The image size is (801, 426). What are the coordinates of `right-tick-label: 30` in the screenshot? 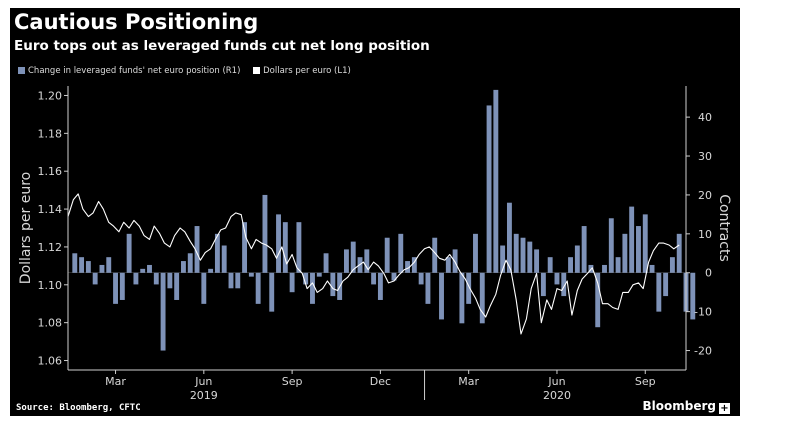 It's located at (705, 156).